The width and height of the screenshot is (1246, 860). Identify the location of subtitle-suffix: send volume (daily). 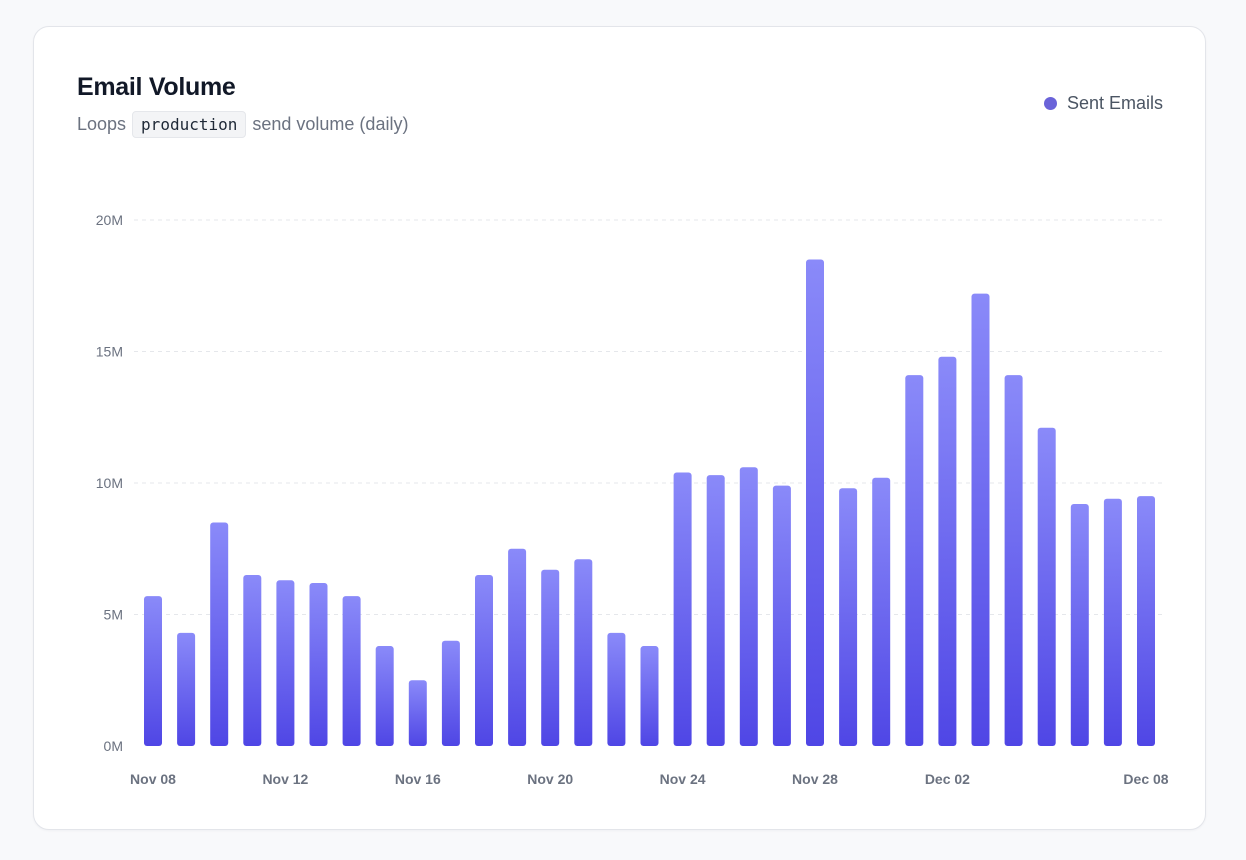
(330, 124).